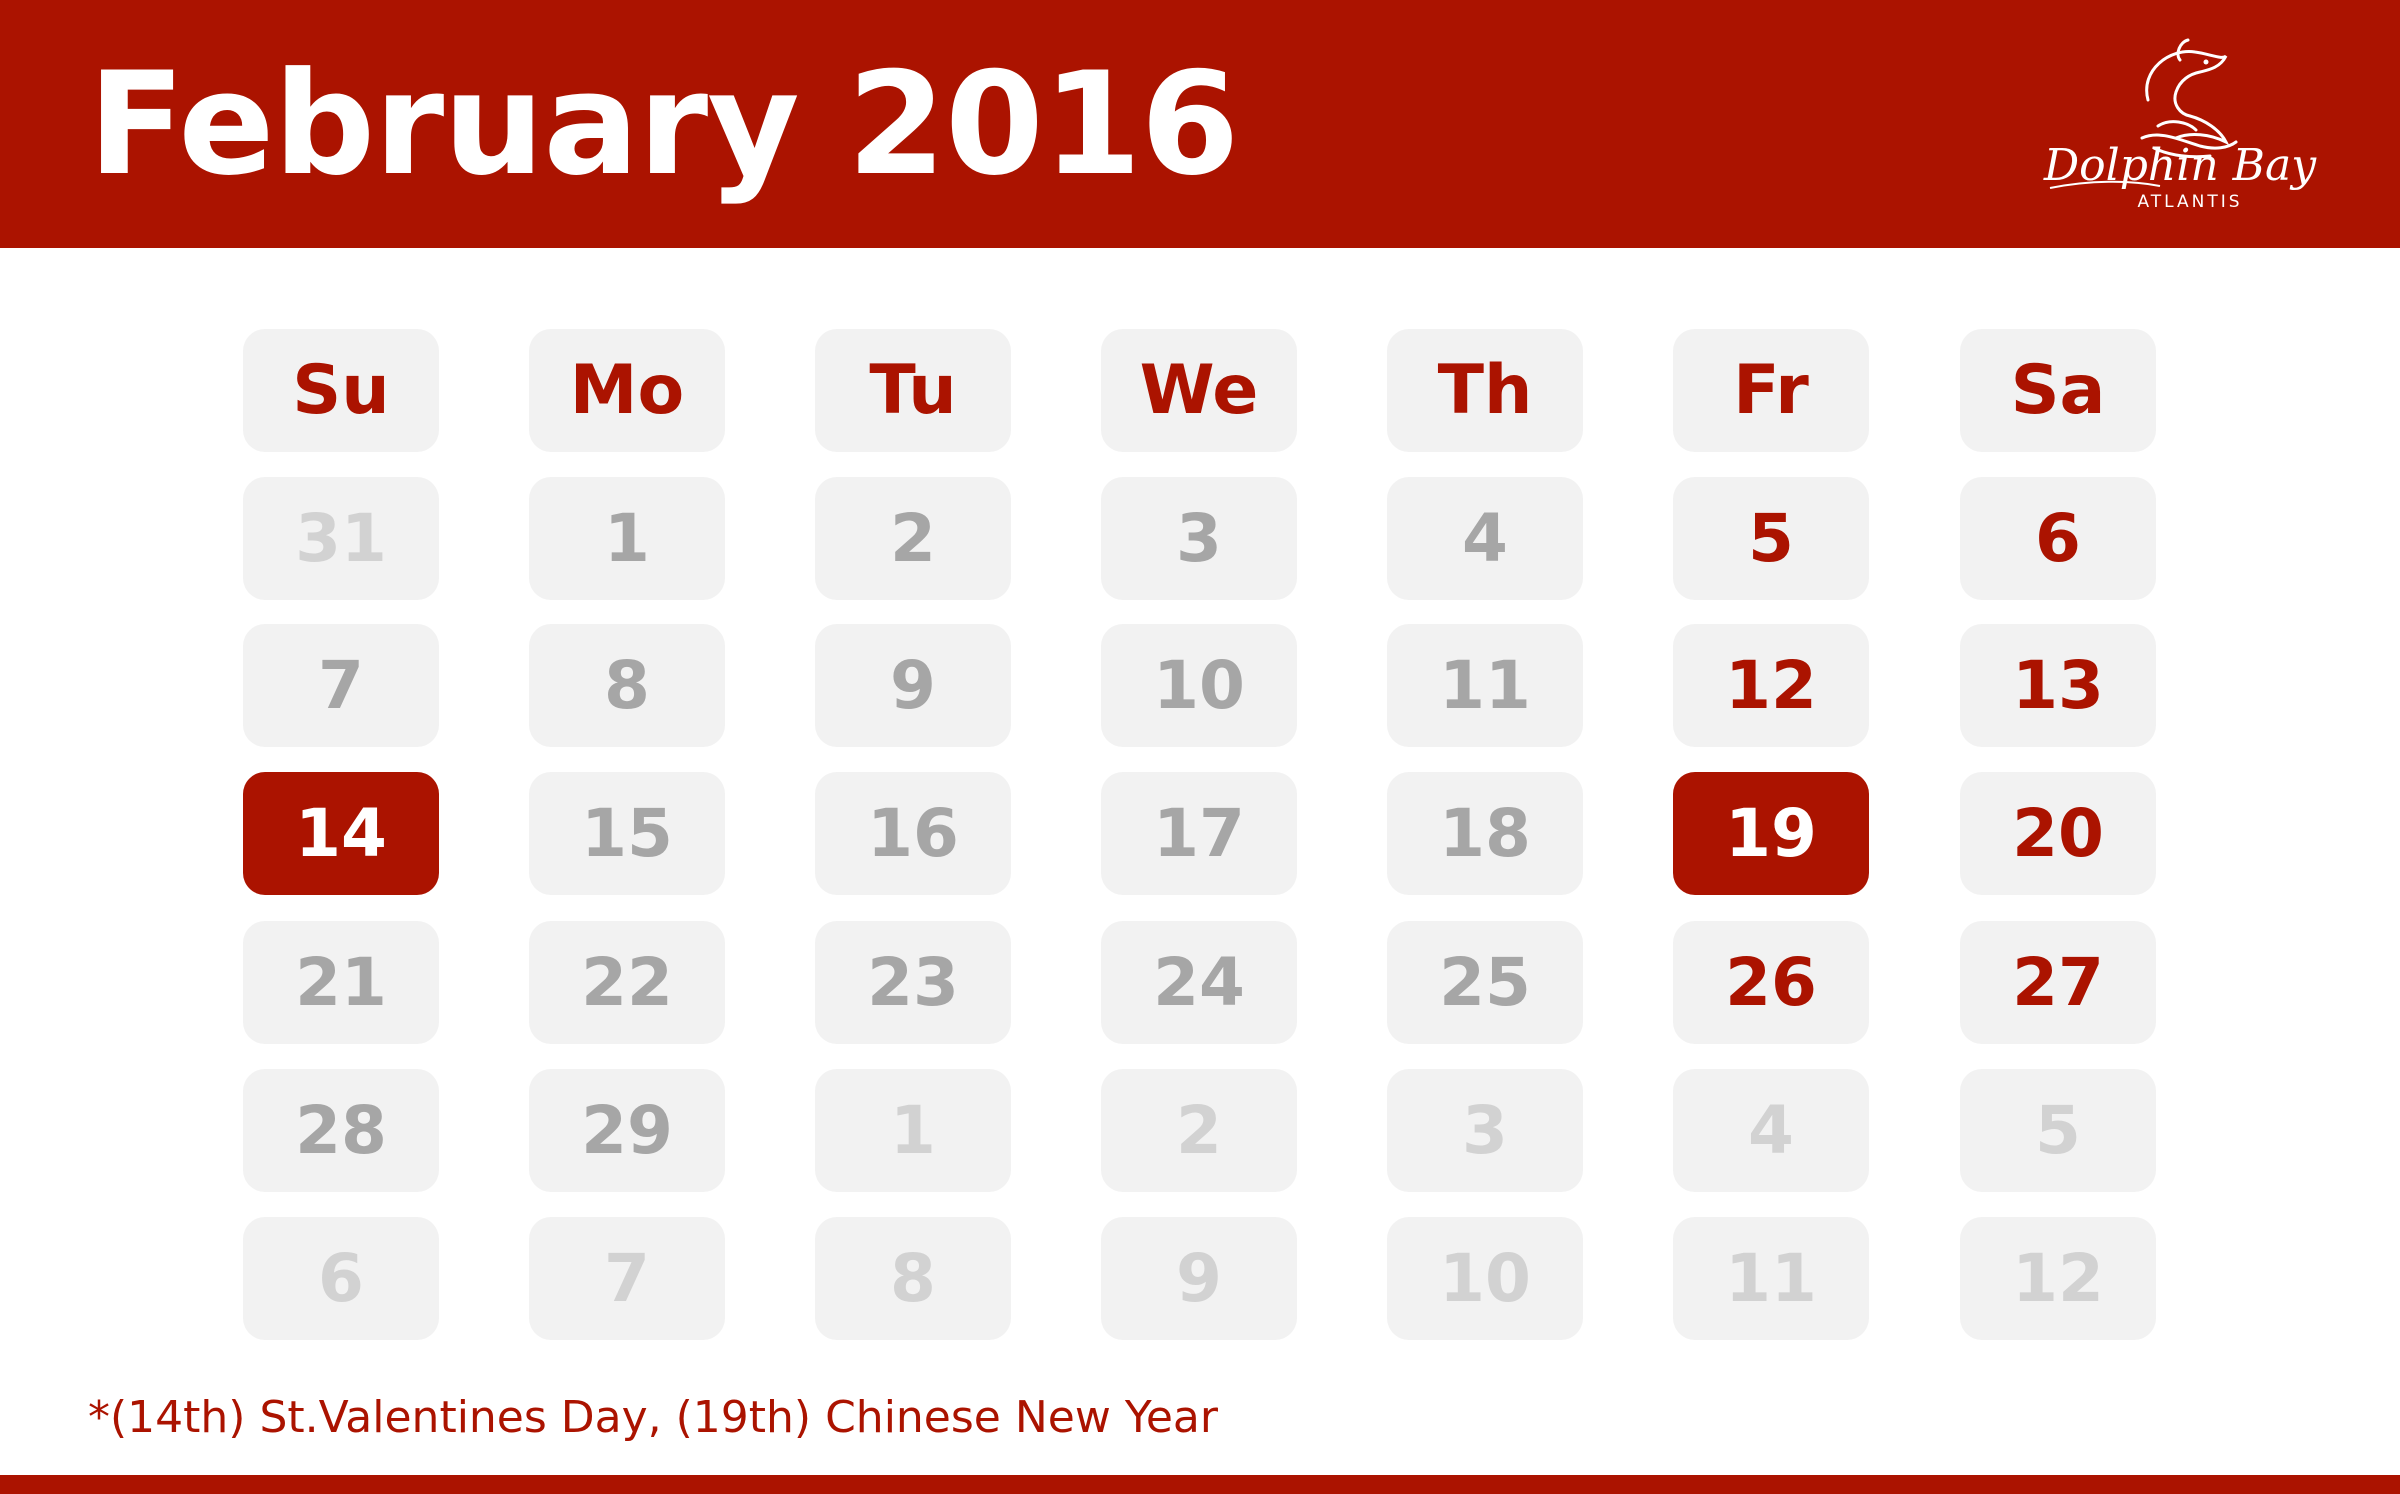 The height and width of the screenshot is (1494, 2400). Describe the element at coordinates (913, 982) in the screenshot. I see `day-cell: 23` at that location.